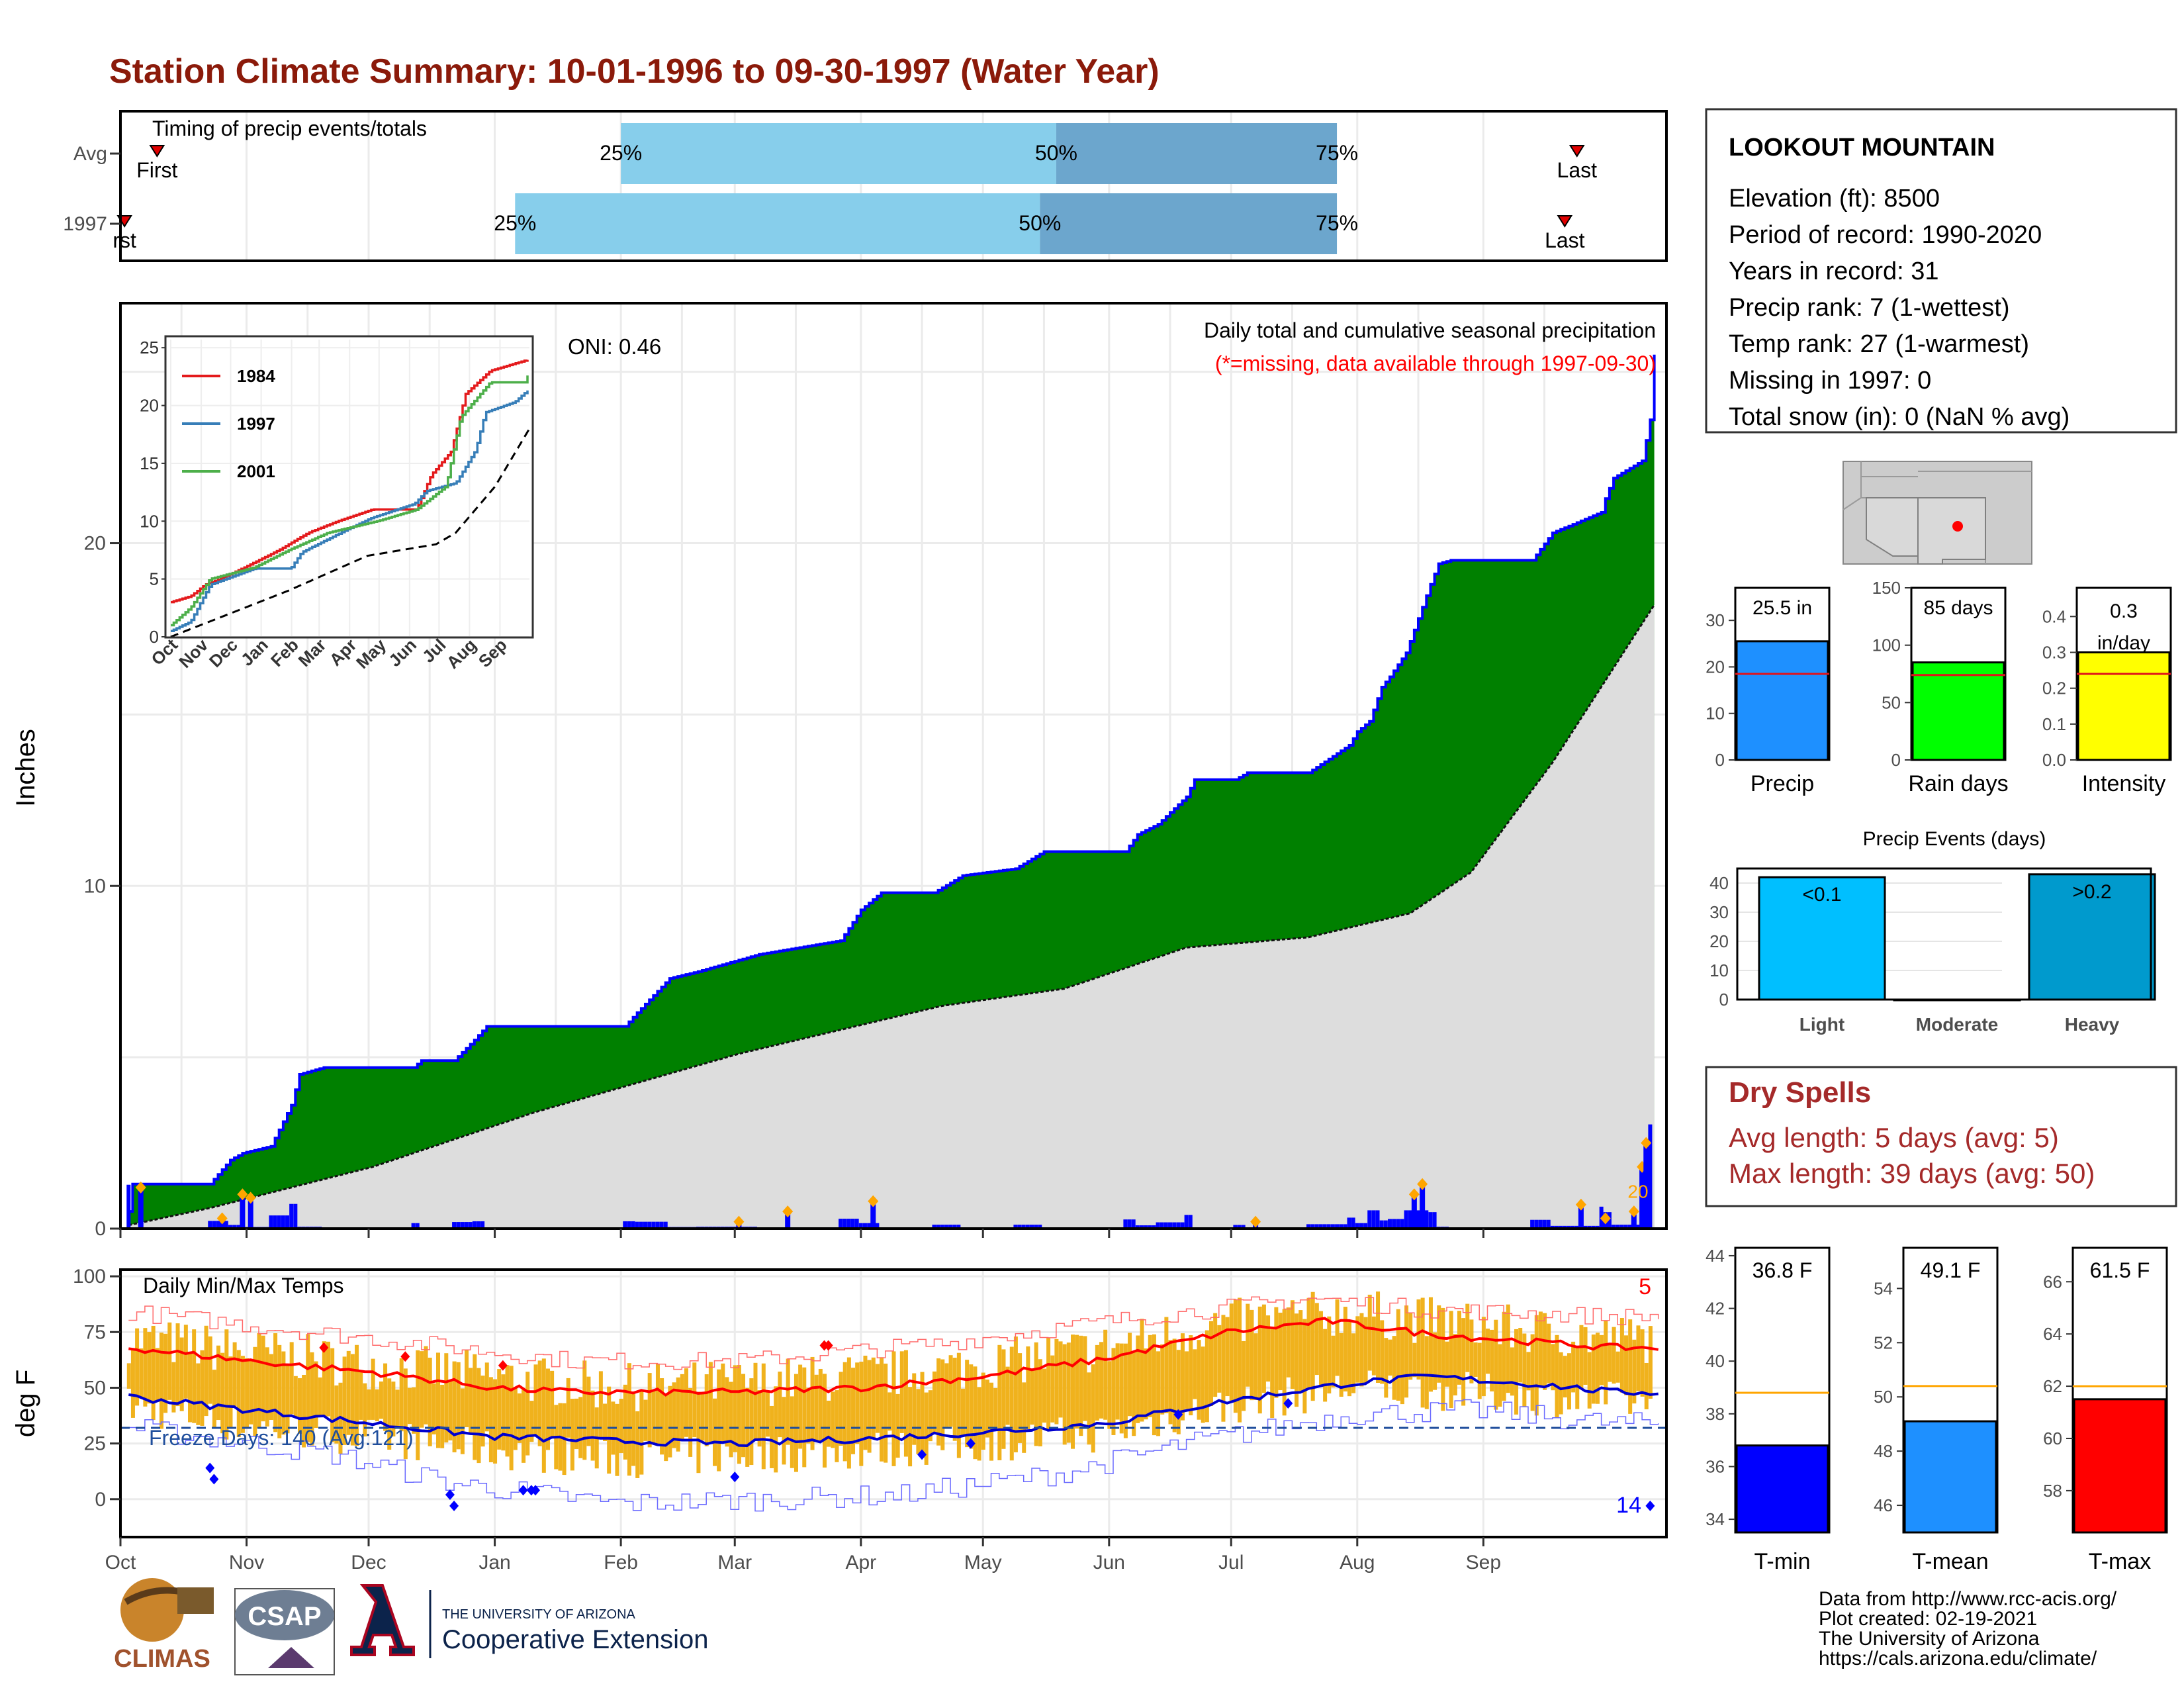 Image resolution: width=2184 pixels, height=1688 pixels. I want to click on events-ytick-label-0: 0, so click(1724, 999).